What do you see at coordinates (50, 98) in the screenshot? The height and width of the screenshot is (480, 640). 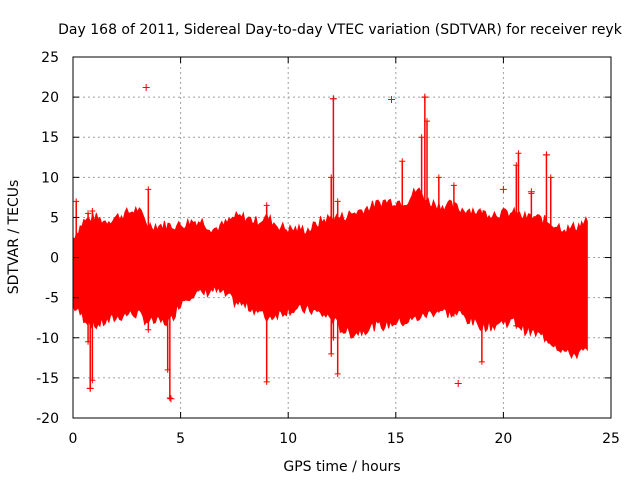 I see `y-tick-label: 20` at bounding box center [50, 98].